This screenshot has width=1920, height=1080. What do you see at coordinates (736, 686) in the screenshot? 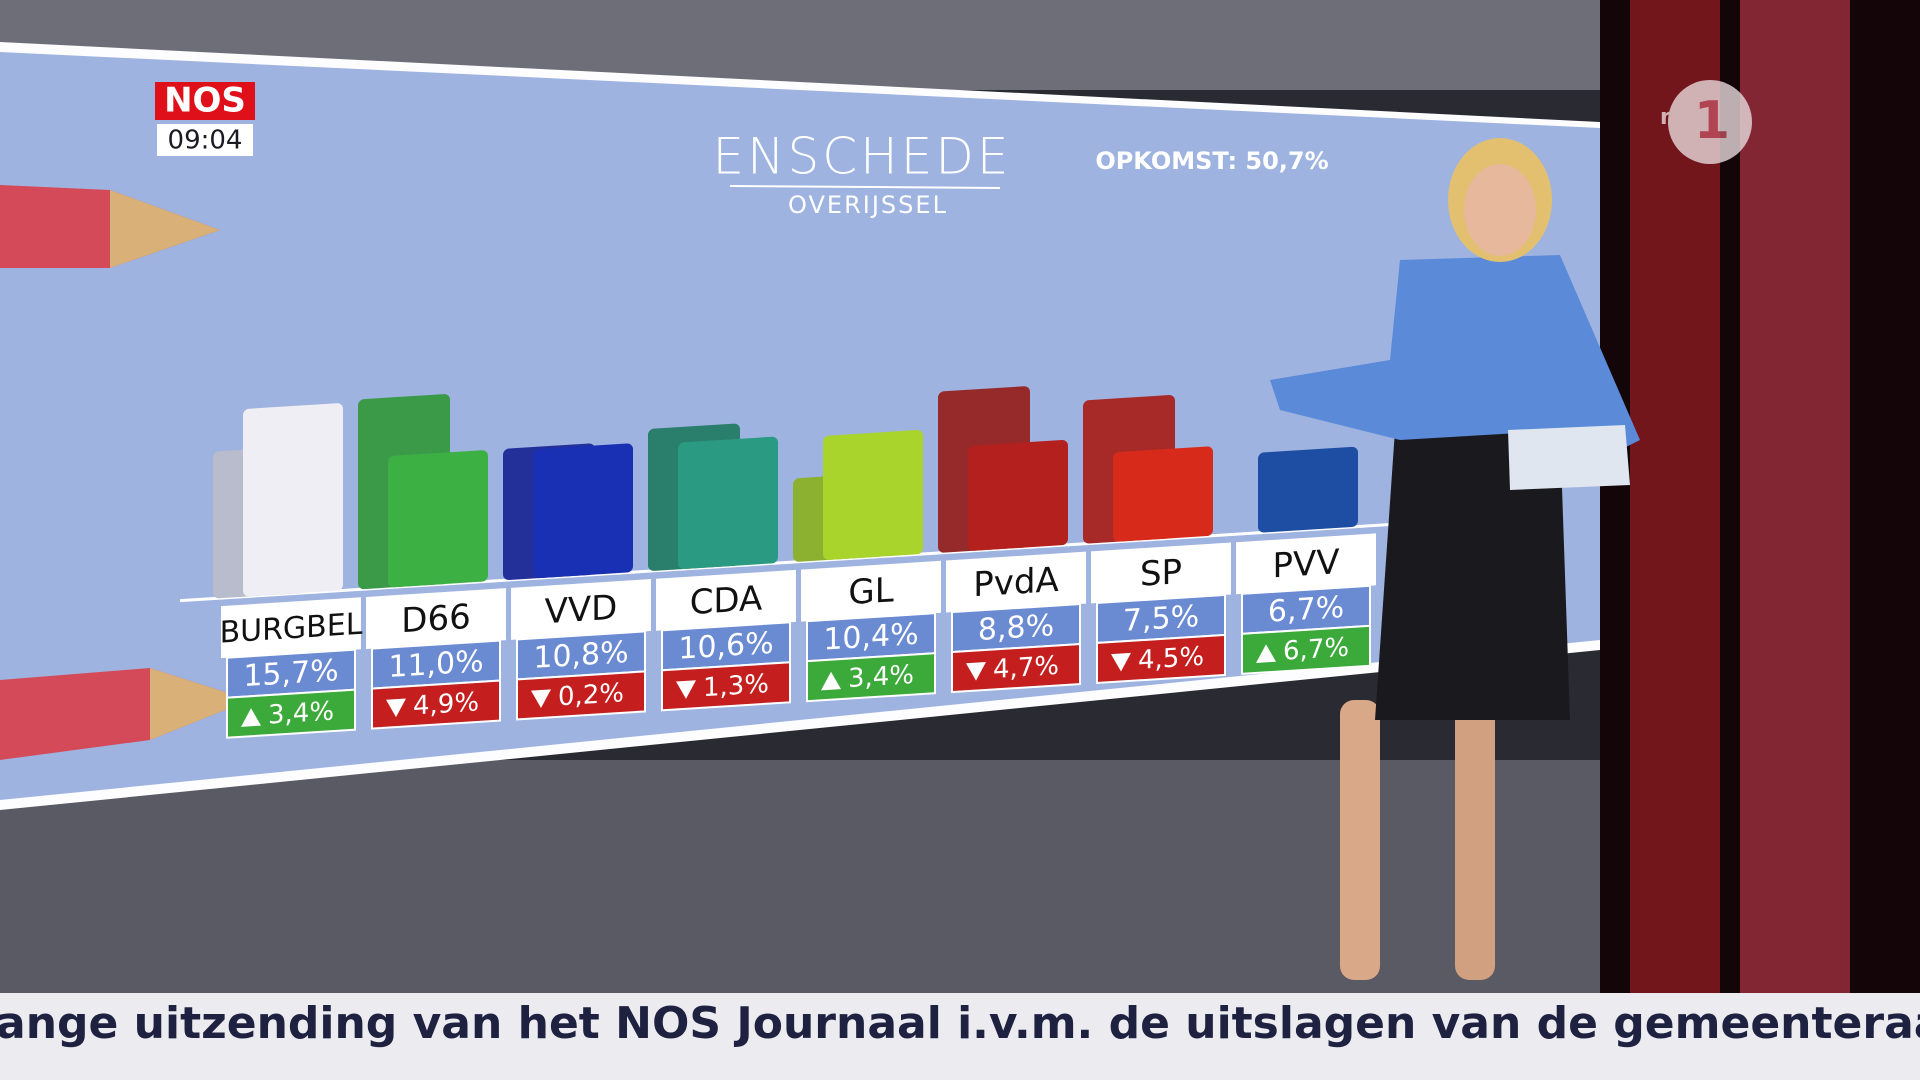
I see `change-label: 1,3%` at bounding box center [736, 686].